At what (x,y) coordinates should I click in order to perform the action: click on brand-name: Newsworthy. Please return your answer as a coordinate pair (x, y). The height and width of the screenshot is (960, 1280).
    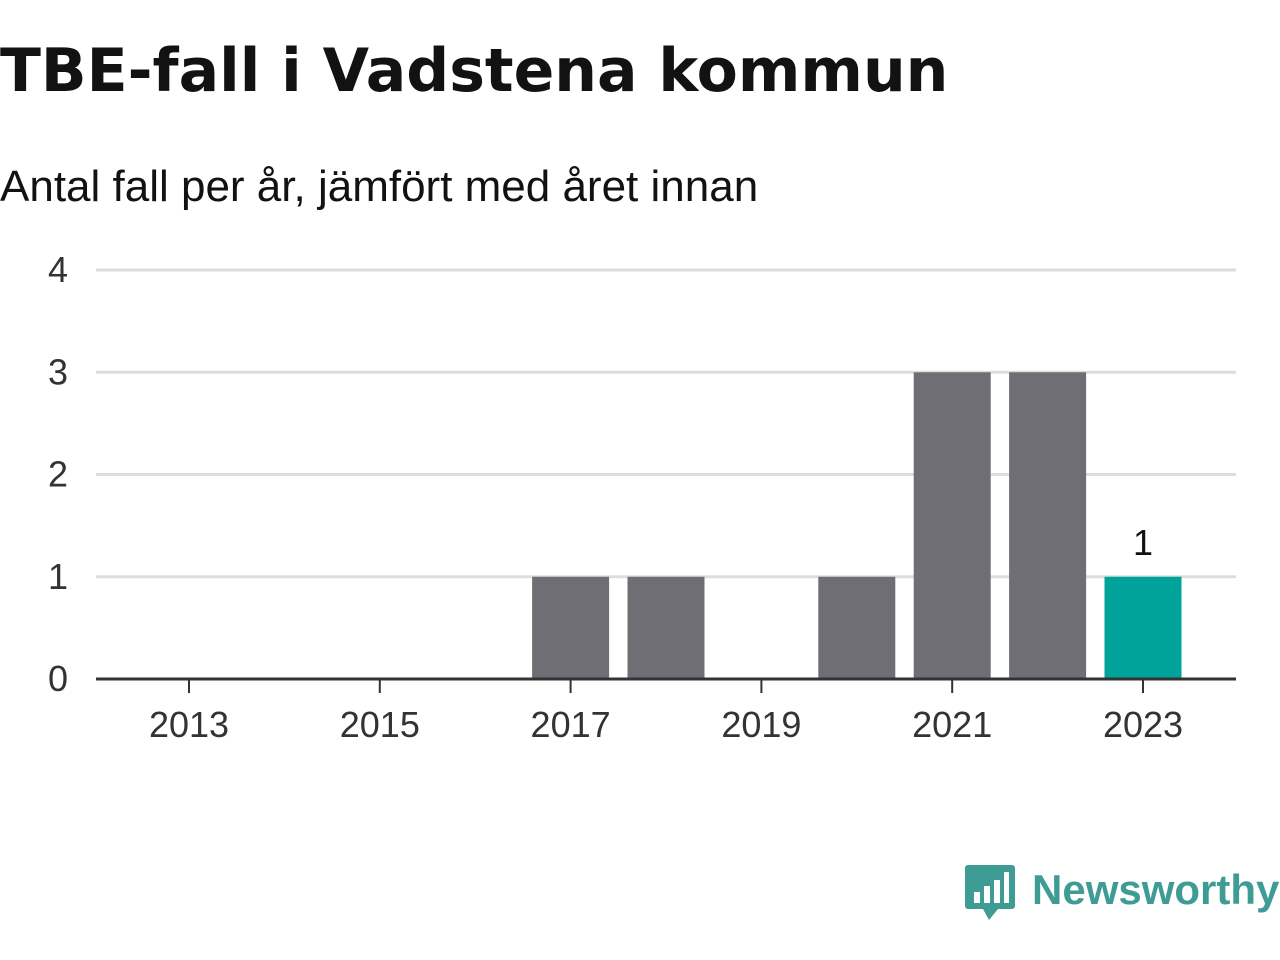
    Looking at the image, I should click on (1156, 889).